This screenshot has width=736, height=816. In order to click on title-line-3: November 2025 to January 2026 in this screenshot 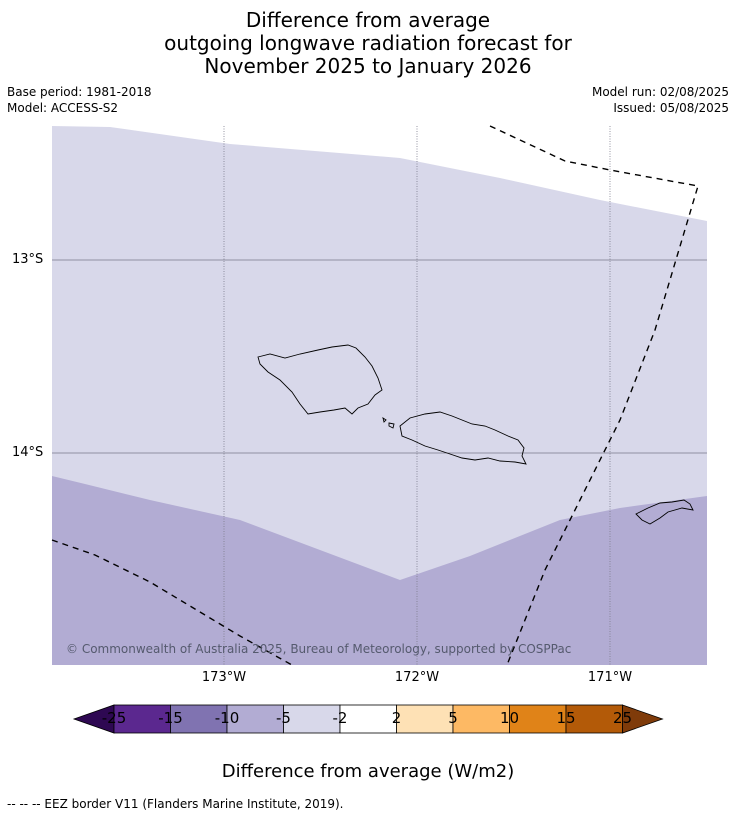, I will do `click(368, 66)`.